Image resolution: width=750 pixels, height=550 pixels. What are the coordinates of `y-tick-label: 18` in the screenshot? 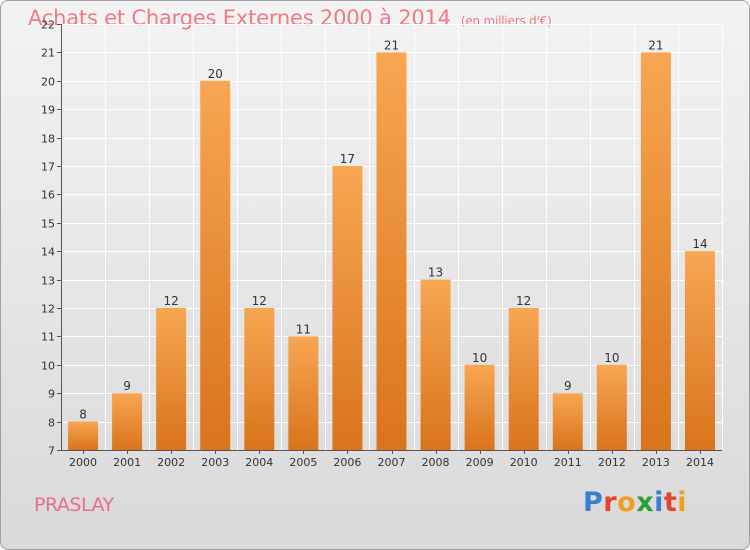 It's located at (48, 139).